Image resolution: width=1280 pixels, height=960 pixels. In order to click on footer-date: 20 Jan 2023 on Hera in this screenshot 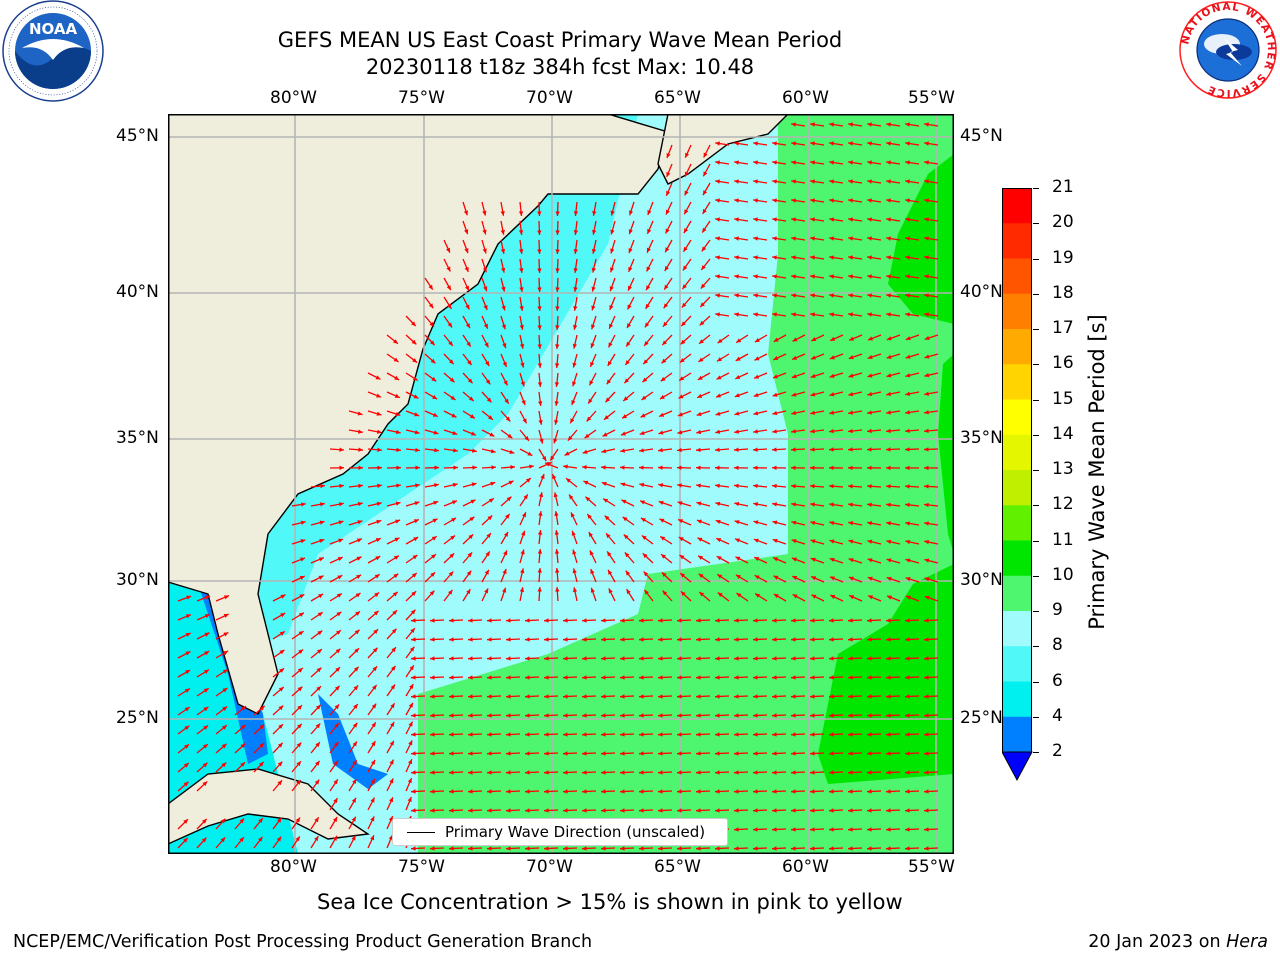, I will do `click(1178, 942)`.